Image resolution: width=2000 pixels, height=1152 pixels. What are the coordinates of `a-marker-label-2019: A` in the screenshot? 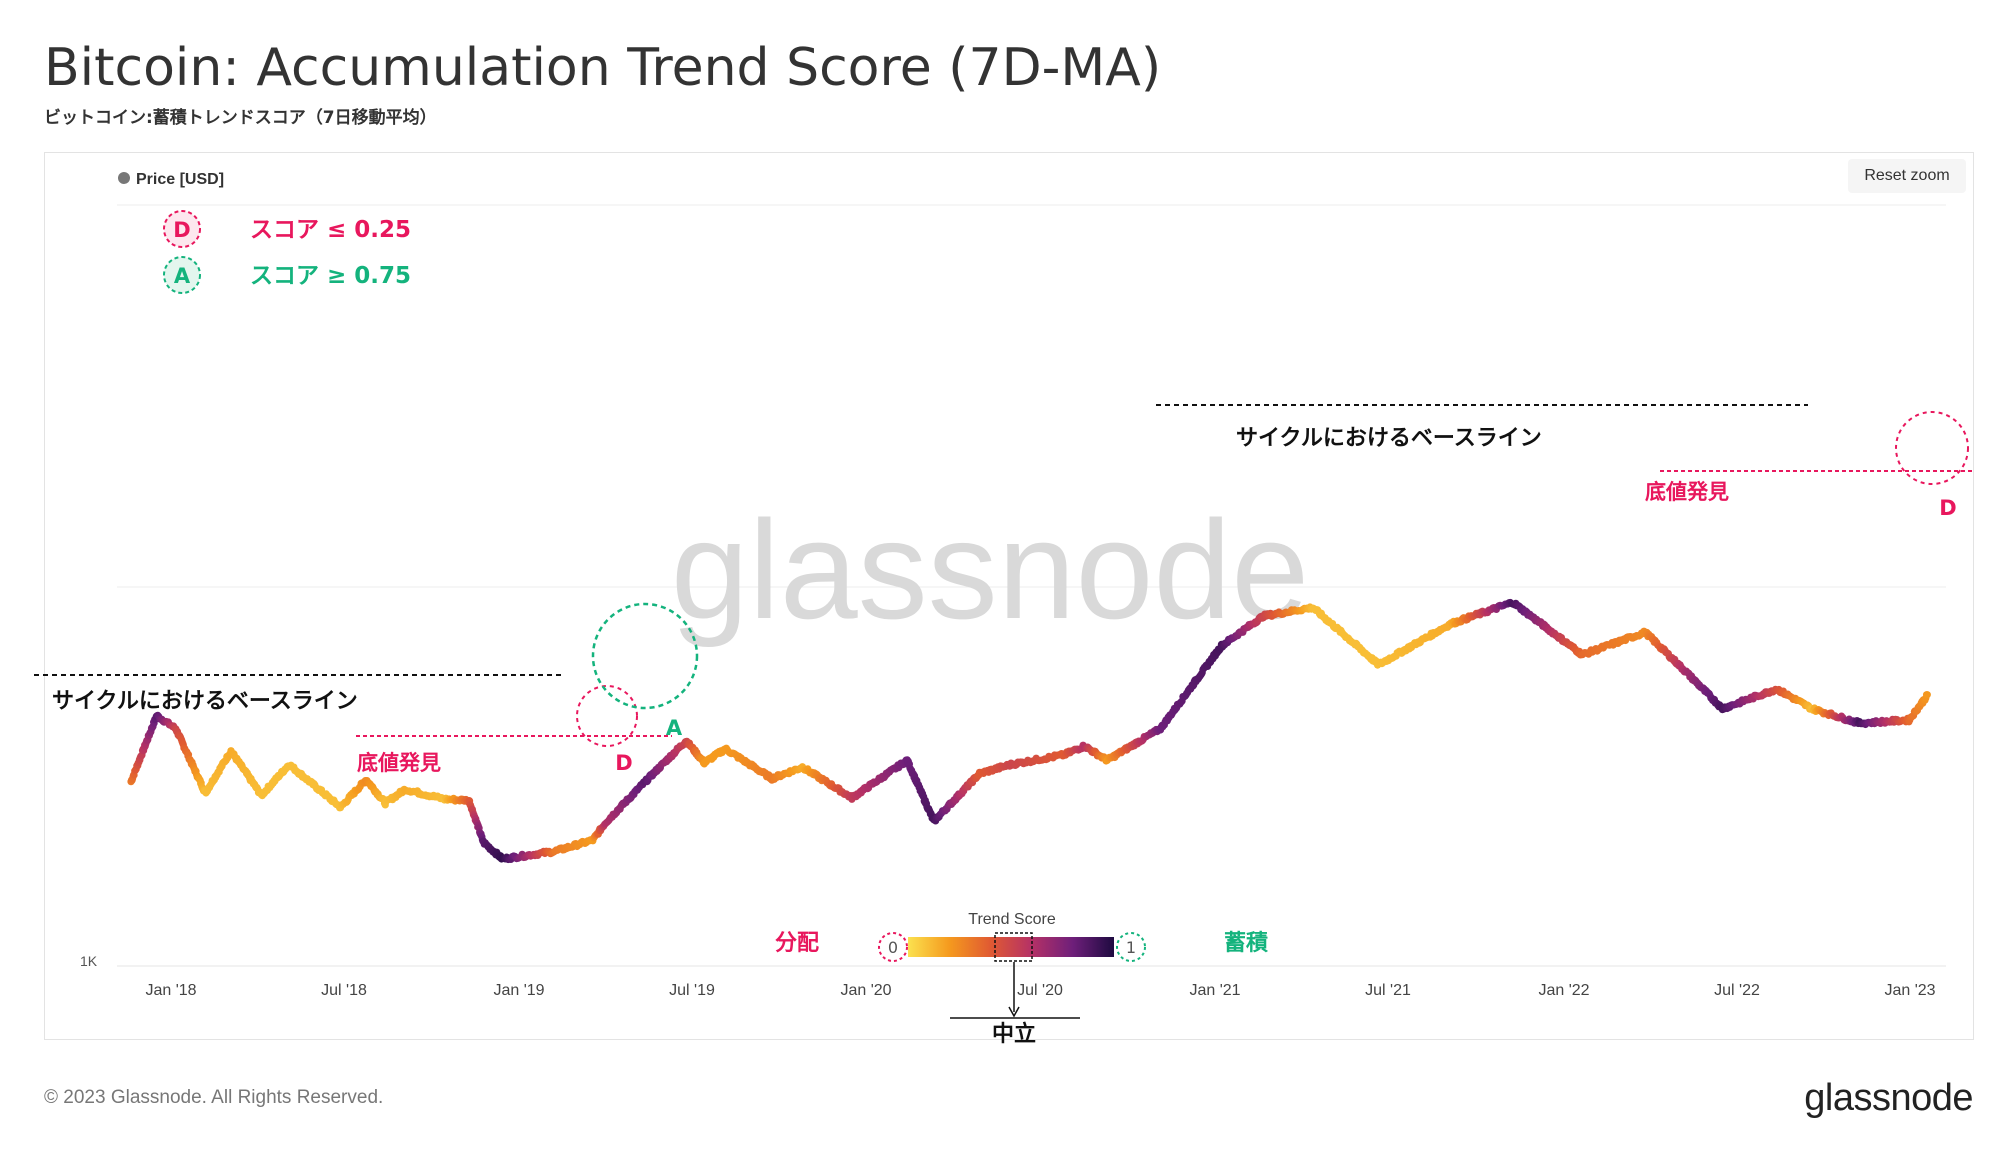 It's located at (674, 728).